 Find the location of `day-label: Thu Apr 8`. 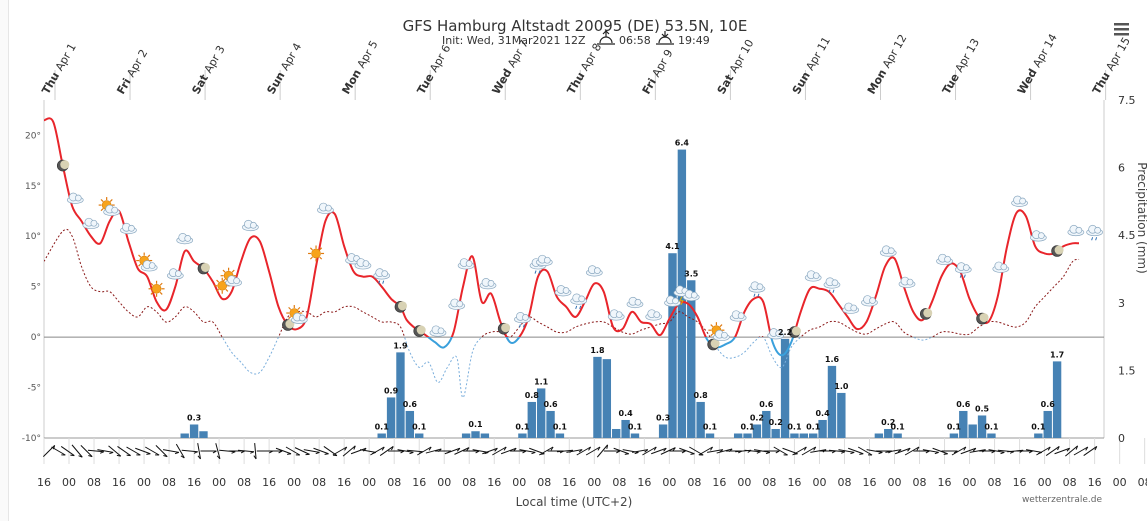

day-label: Thu Apr 8 is located at coordinates (585, 68).